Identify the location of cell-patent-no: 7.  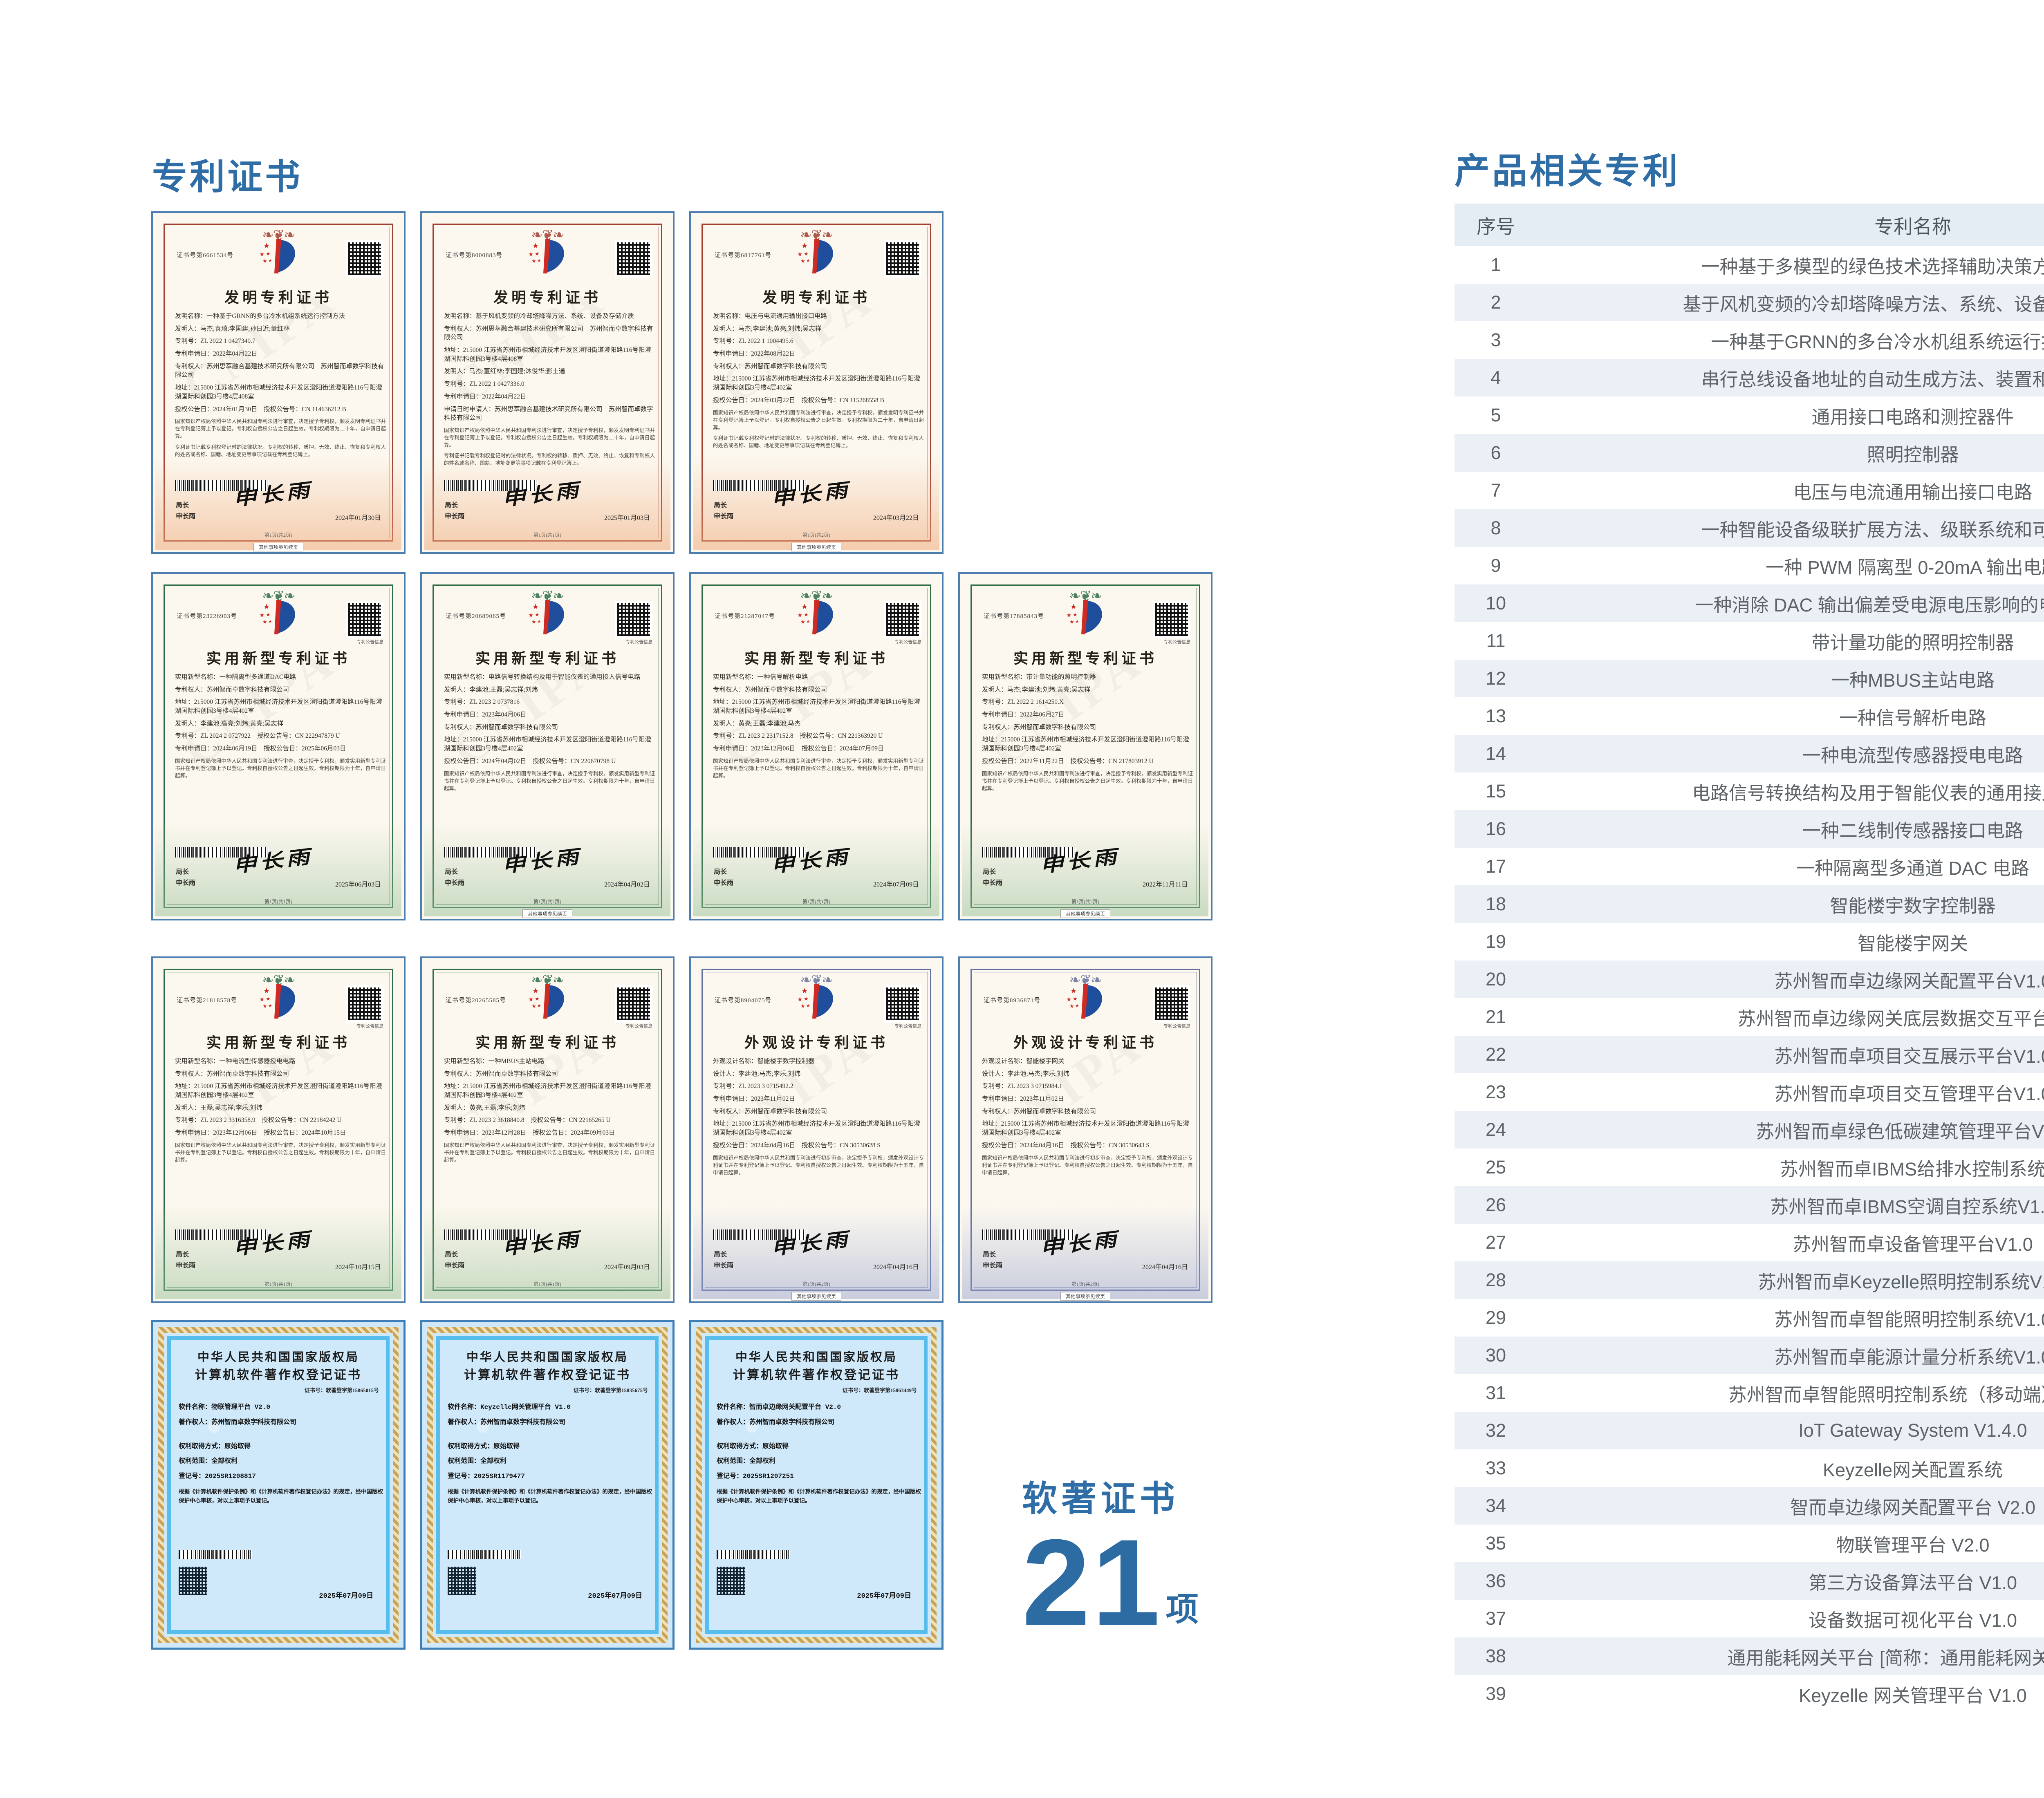
(1495, 491).